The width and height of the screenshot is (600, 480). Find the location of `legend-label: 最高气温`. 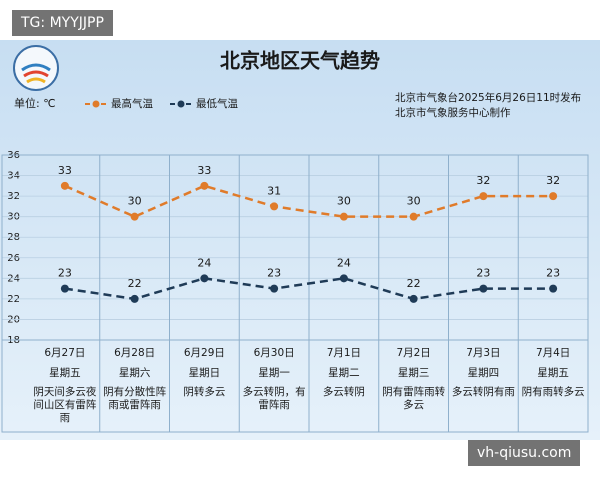

legend-label: 最高气温 is located at coordinates (132, 103).